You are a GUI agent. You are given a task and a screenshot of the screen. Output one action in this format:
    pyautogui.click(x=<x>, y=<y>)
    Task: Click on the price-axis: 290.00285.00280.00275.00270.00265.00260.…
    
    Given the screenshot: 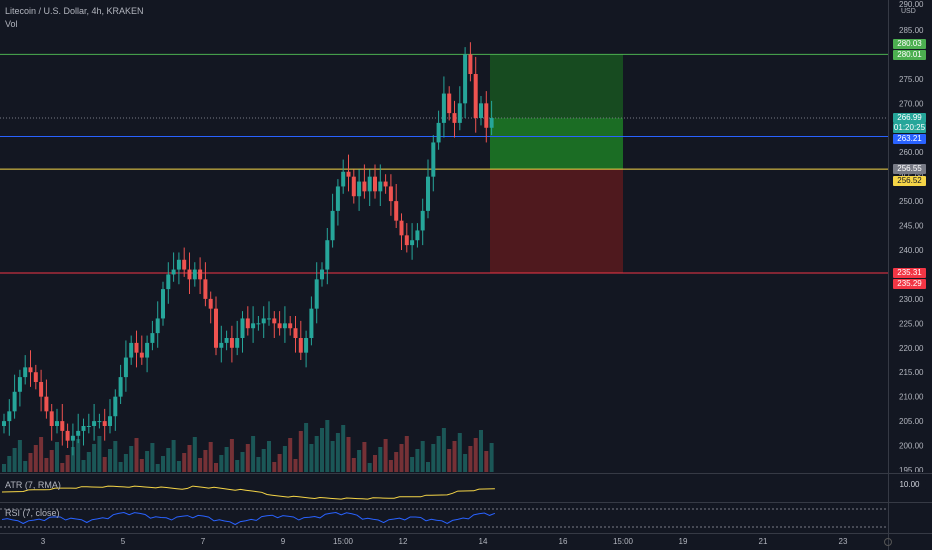 What is the action you would take?
    pyautogui.click(x=910, y=266)
    